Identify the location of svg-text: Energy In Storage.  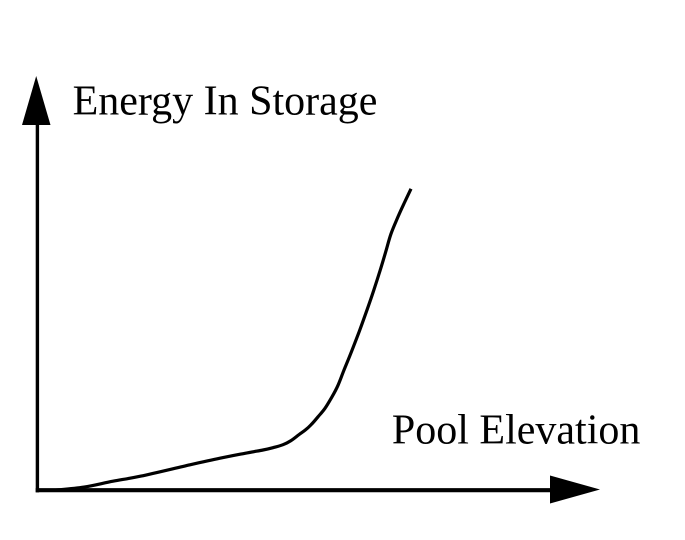
(225, 102).